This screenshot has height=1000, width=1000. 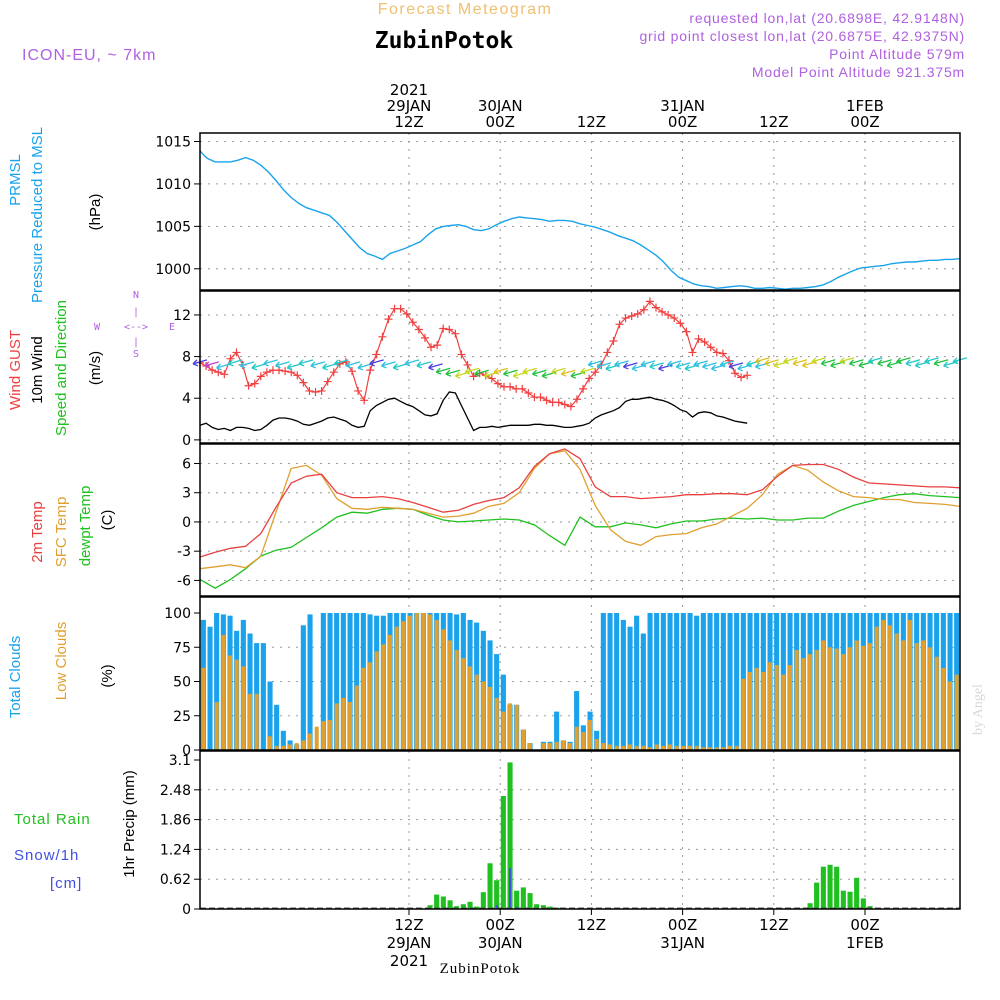 What do you see at coordinates (182, 316) in the screenshot?
I see `wind-ytick-label-3: 12` at bounding box center [182, 316].